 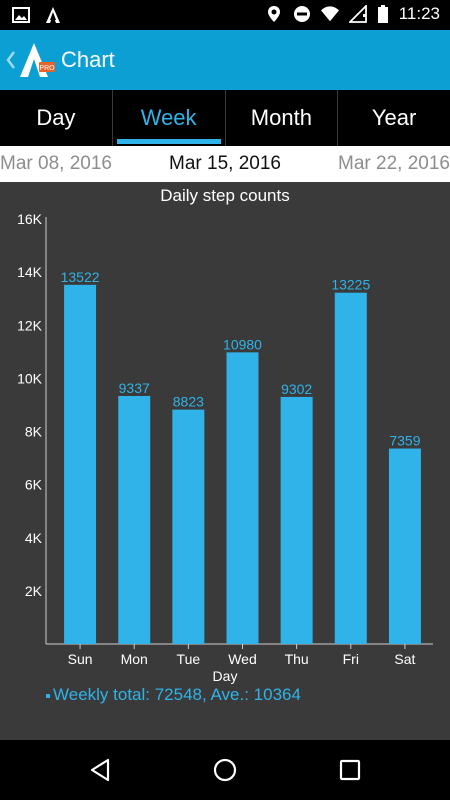 I want to click on tab-week-label: Week, so click(x=168, y=117).